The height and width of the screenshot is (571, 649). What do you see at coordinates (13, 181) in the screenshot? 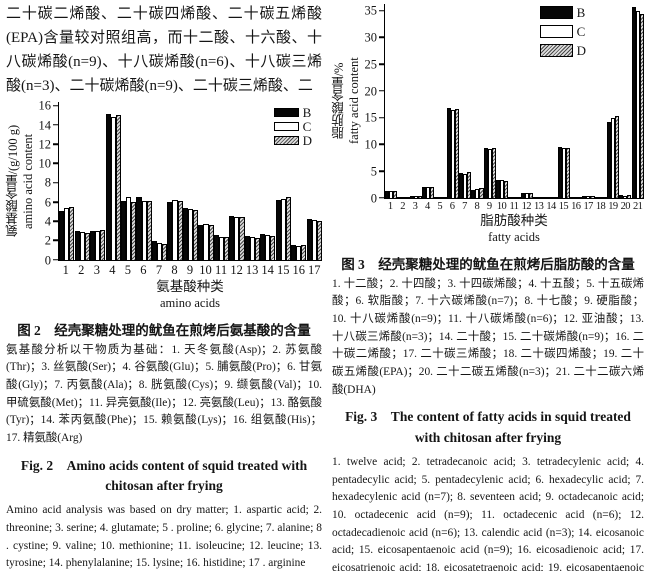
I see `fig2-y-axis-label-zh: 氨基酸含量/(g/100 g)` at bounding box center [13, 181].